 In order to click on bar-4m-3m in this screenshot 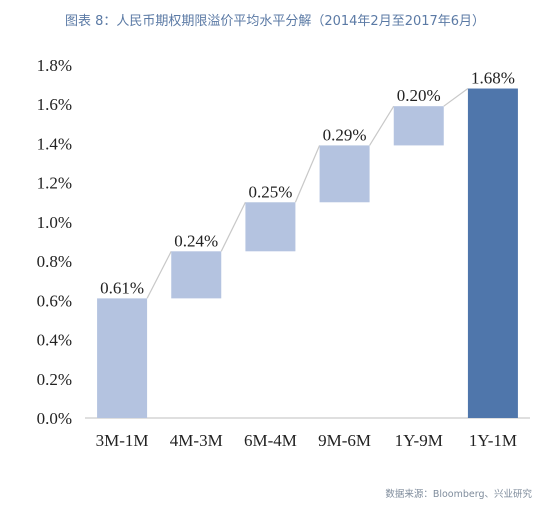, I will do `click(196, 275)`.